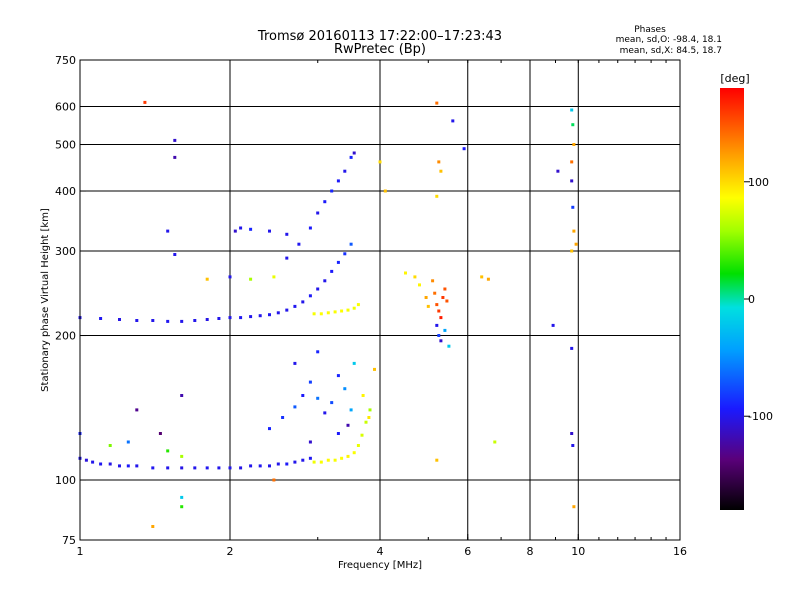 This screenshot has height=600, width=800. I want to click on chart-subtitle: RwPretec (Bp), so click(380, 49).